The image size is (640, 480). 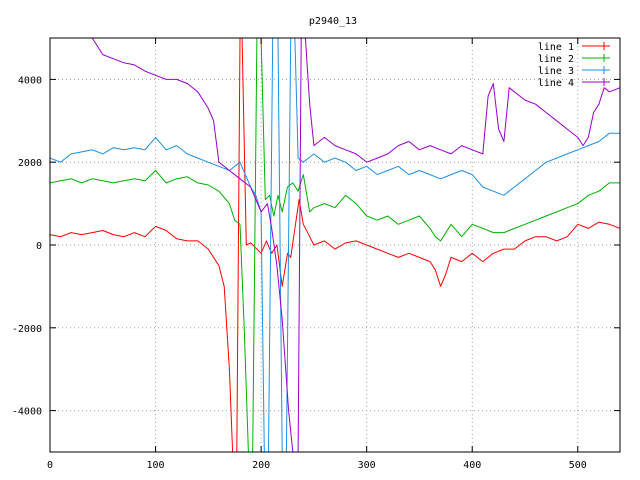 What do you see at coordinates (556, 71) in the screenshot?
I see `legend-label: line 3` at bounding box center [556, 71].